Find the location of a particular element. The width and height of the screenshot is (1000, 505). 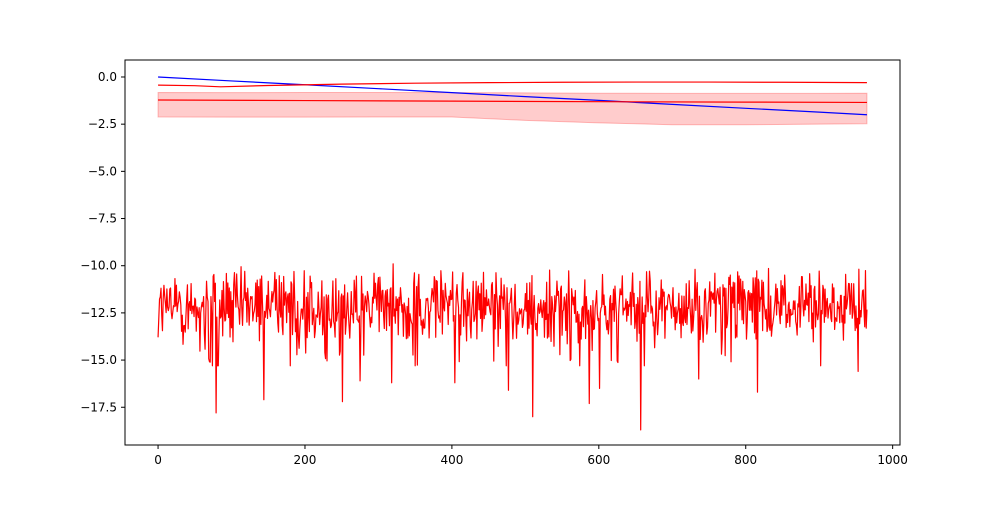

x-tick-label: 0 is located at coordinates (158, 460).